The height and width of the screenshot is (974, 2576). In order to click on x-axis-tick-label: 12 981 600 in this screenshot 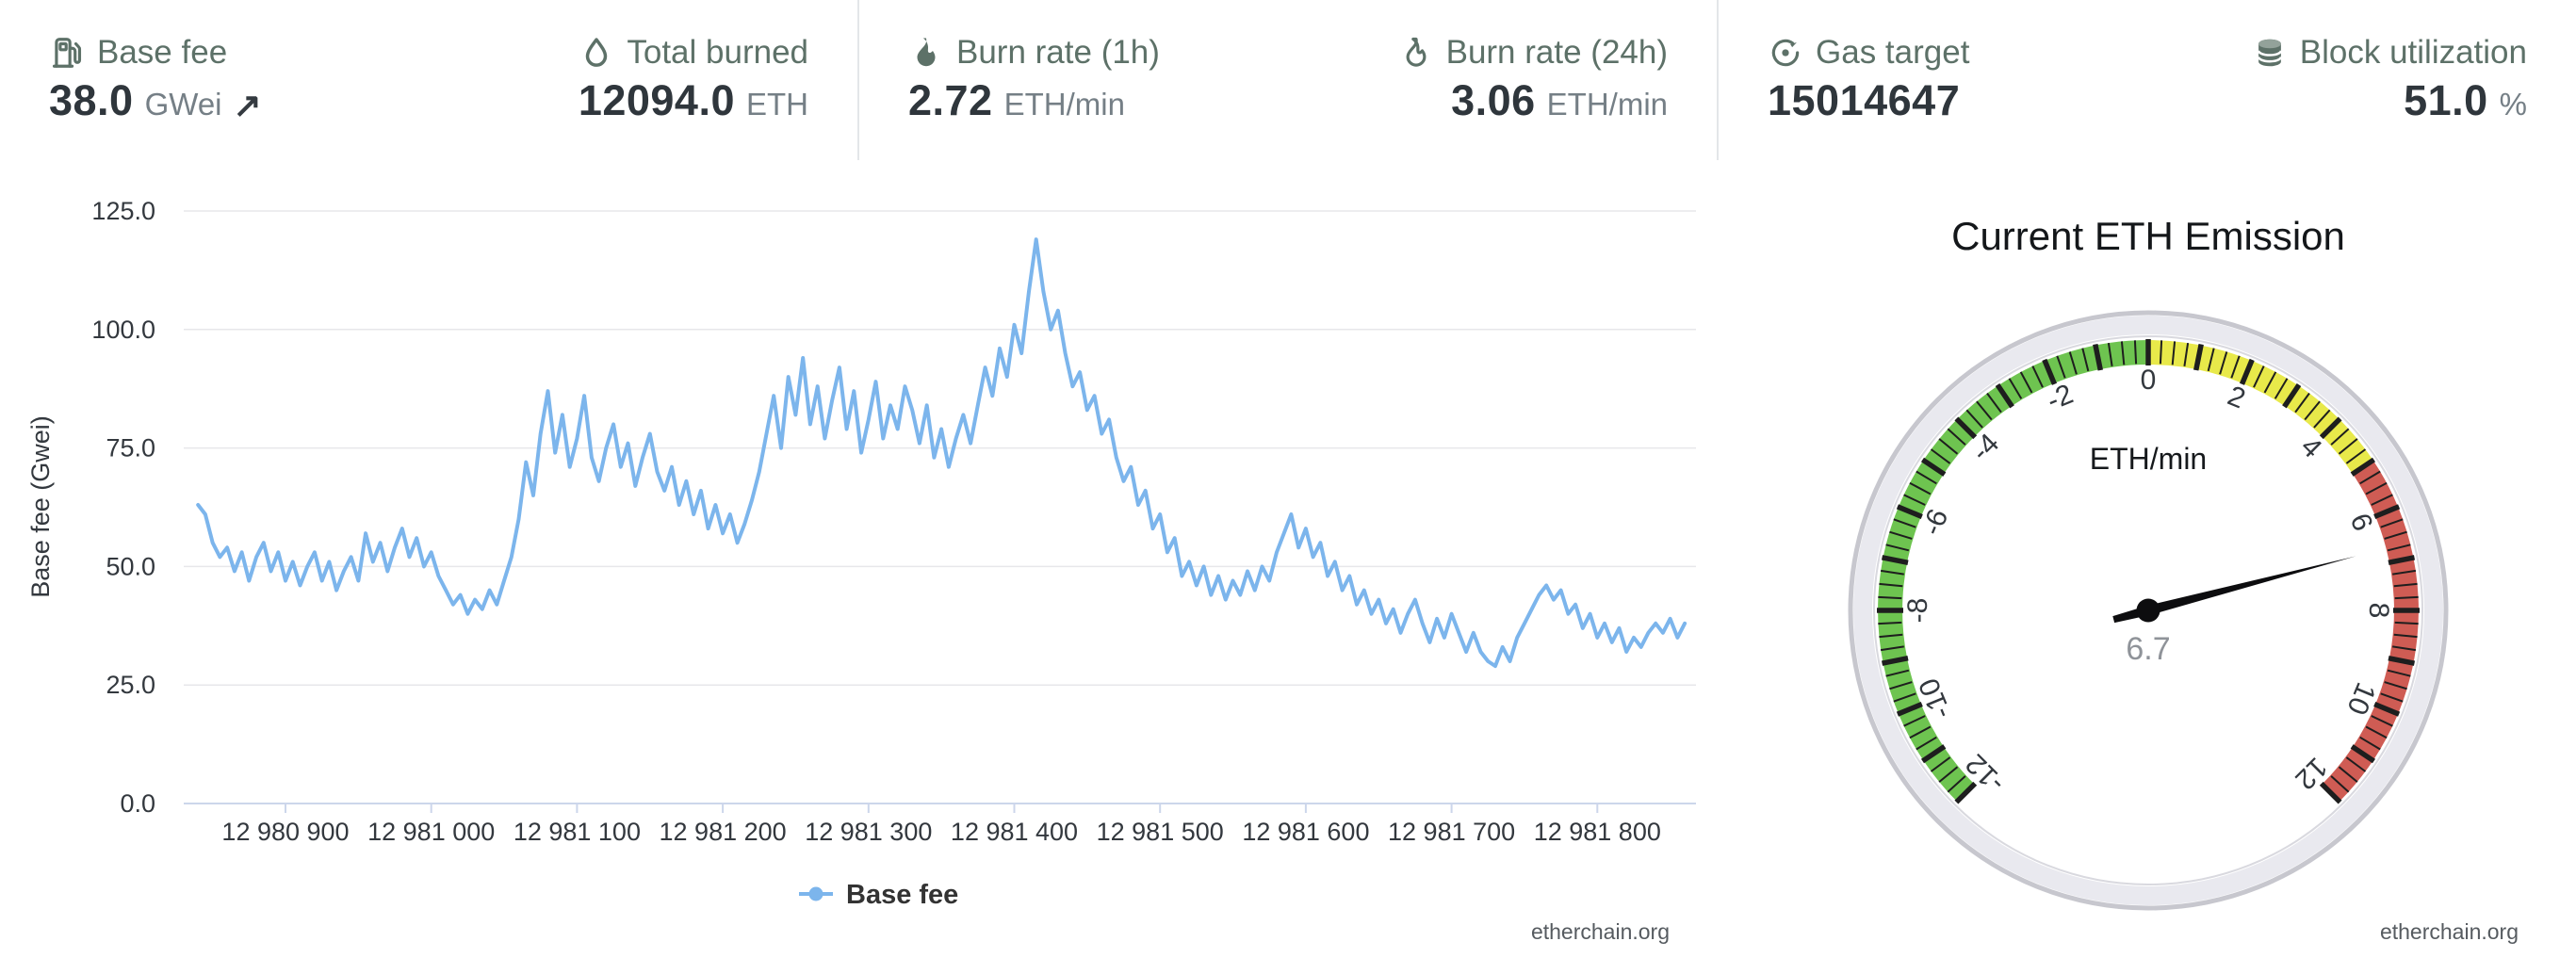, I will do `click(1305, 832)`.